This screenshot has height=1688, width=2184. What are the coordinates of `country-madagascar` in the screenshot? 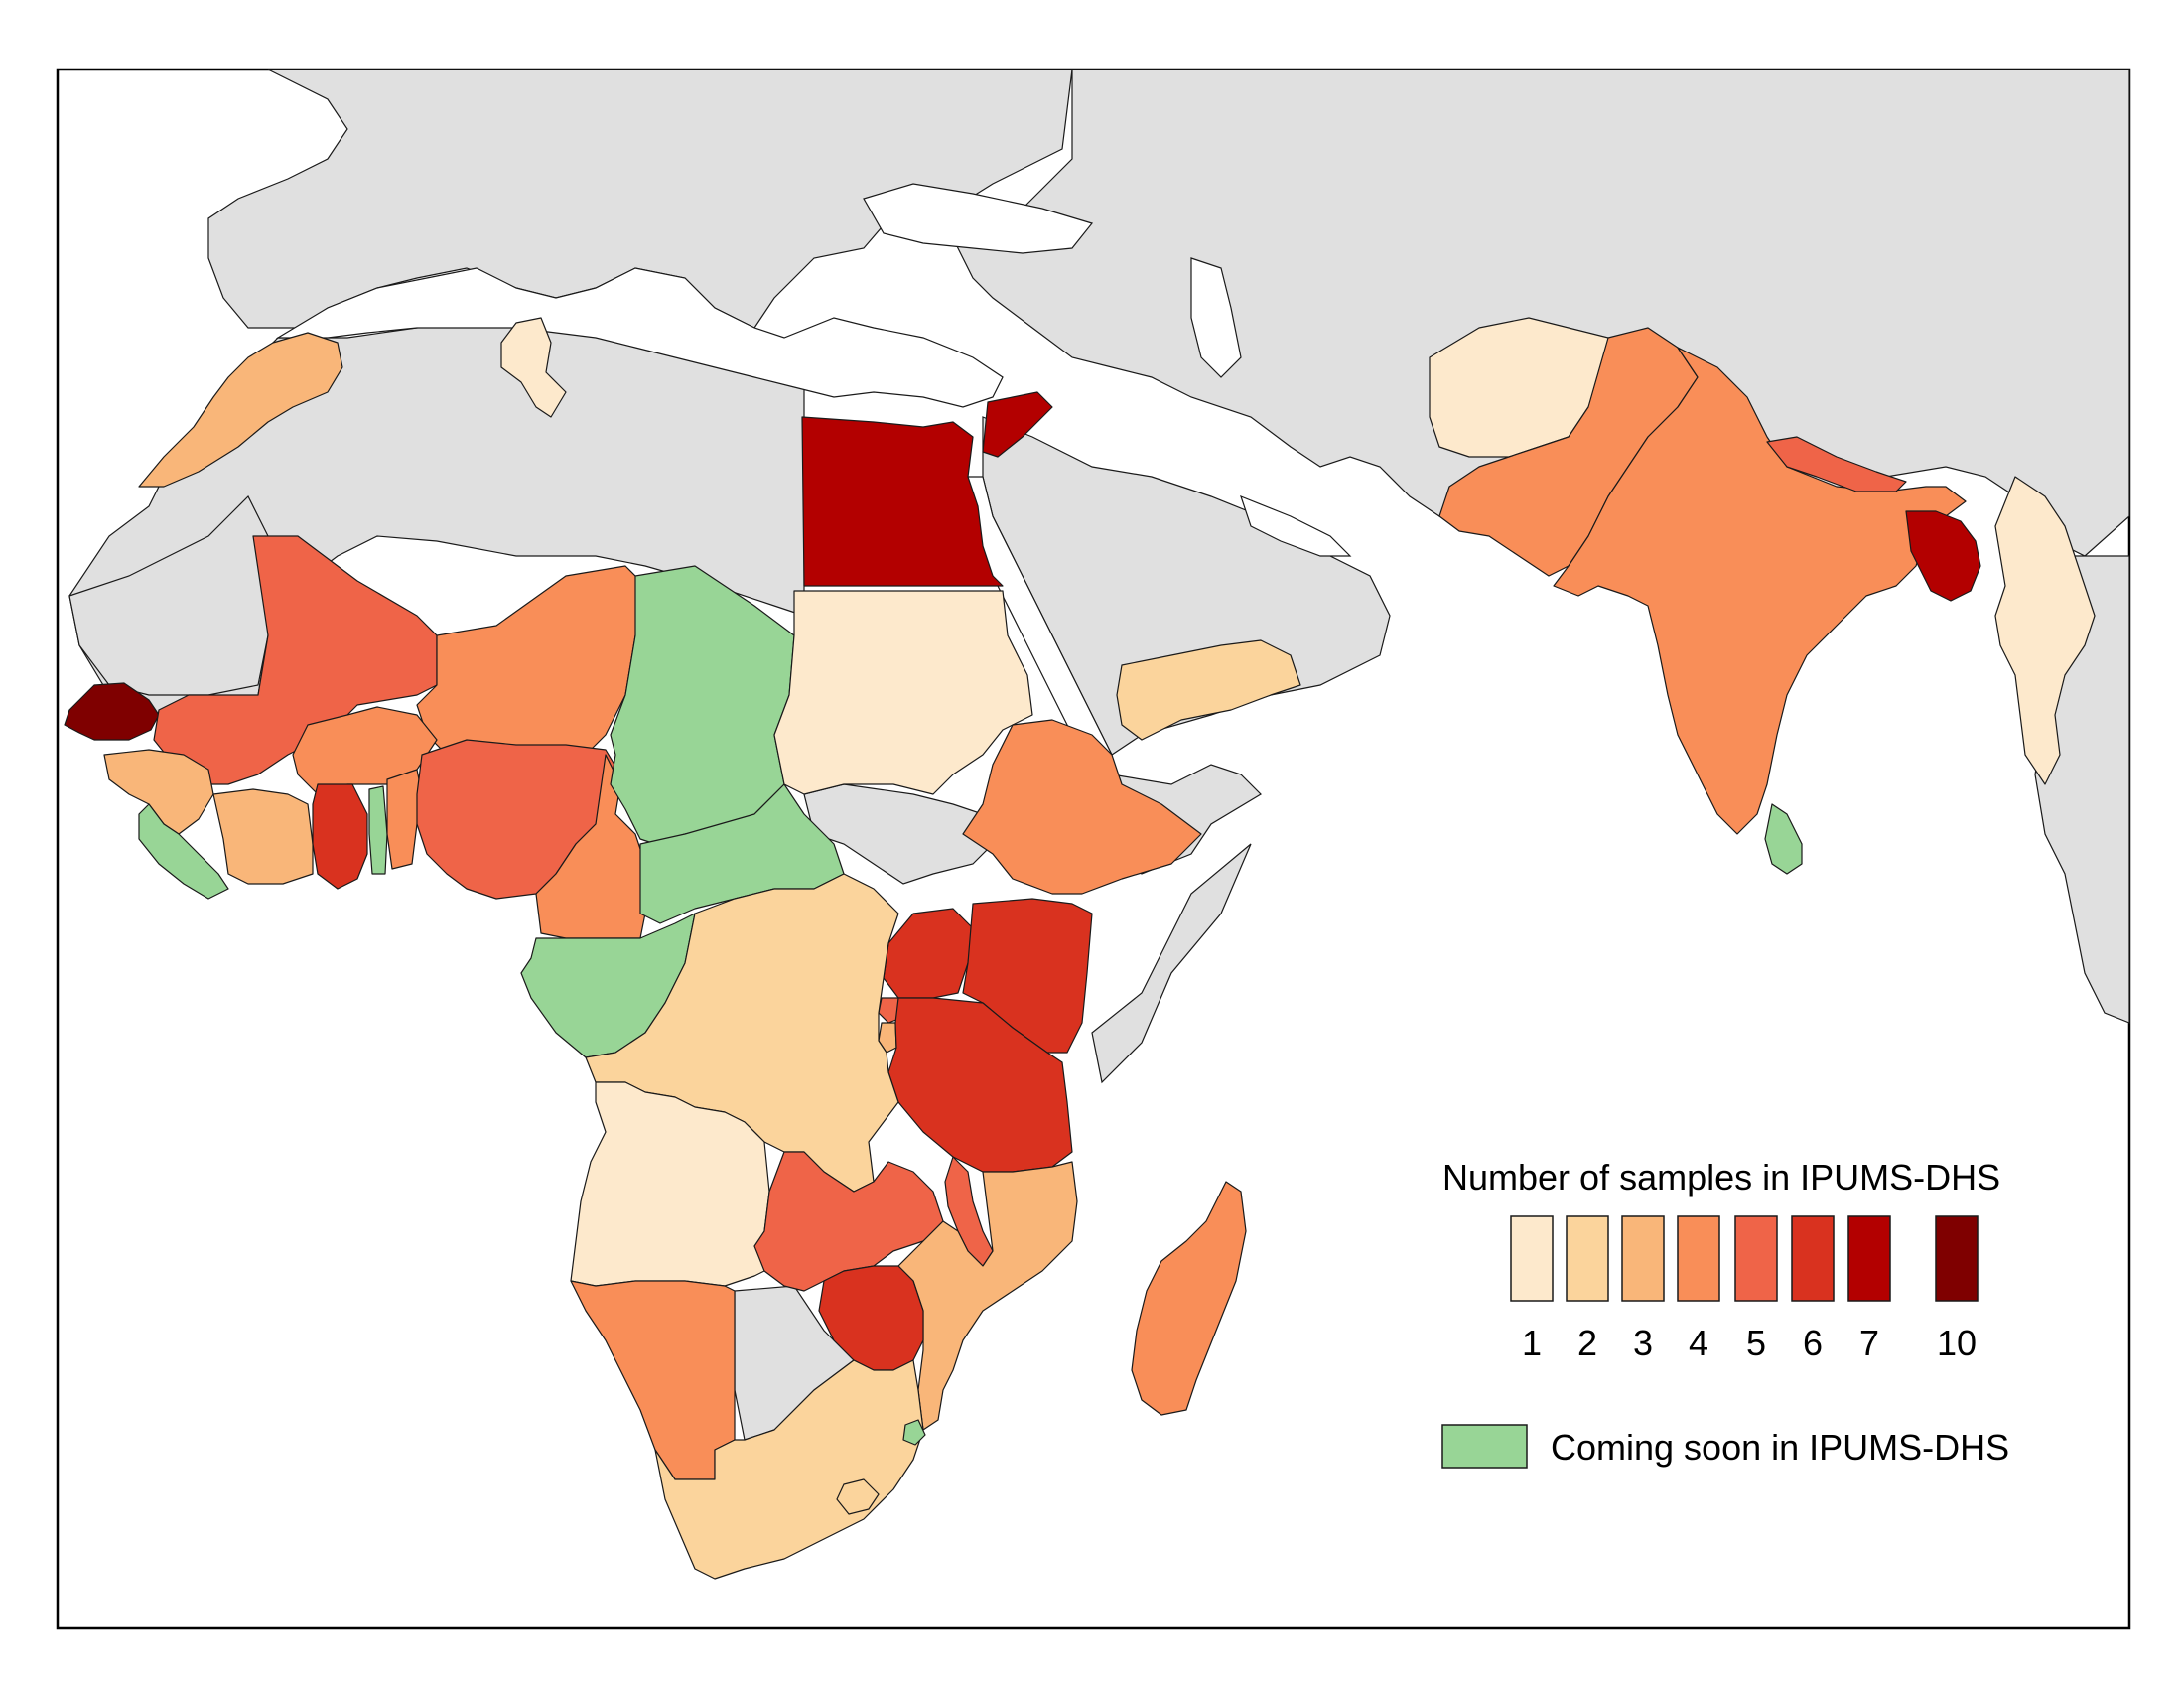 It's located at (1189, 1298).